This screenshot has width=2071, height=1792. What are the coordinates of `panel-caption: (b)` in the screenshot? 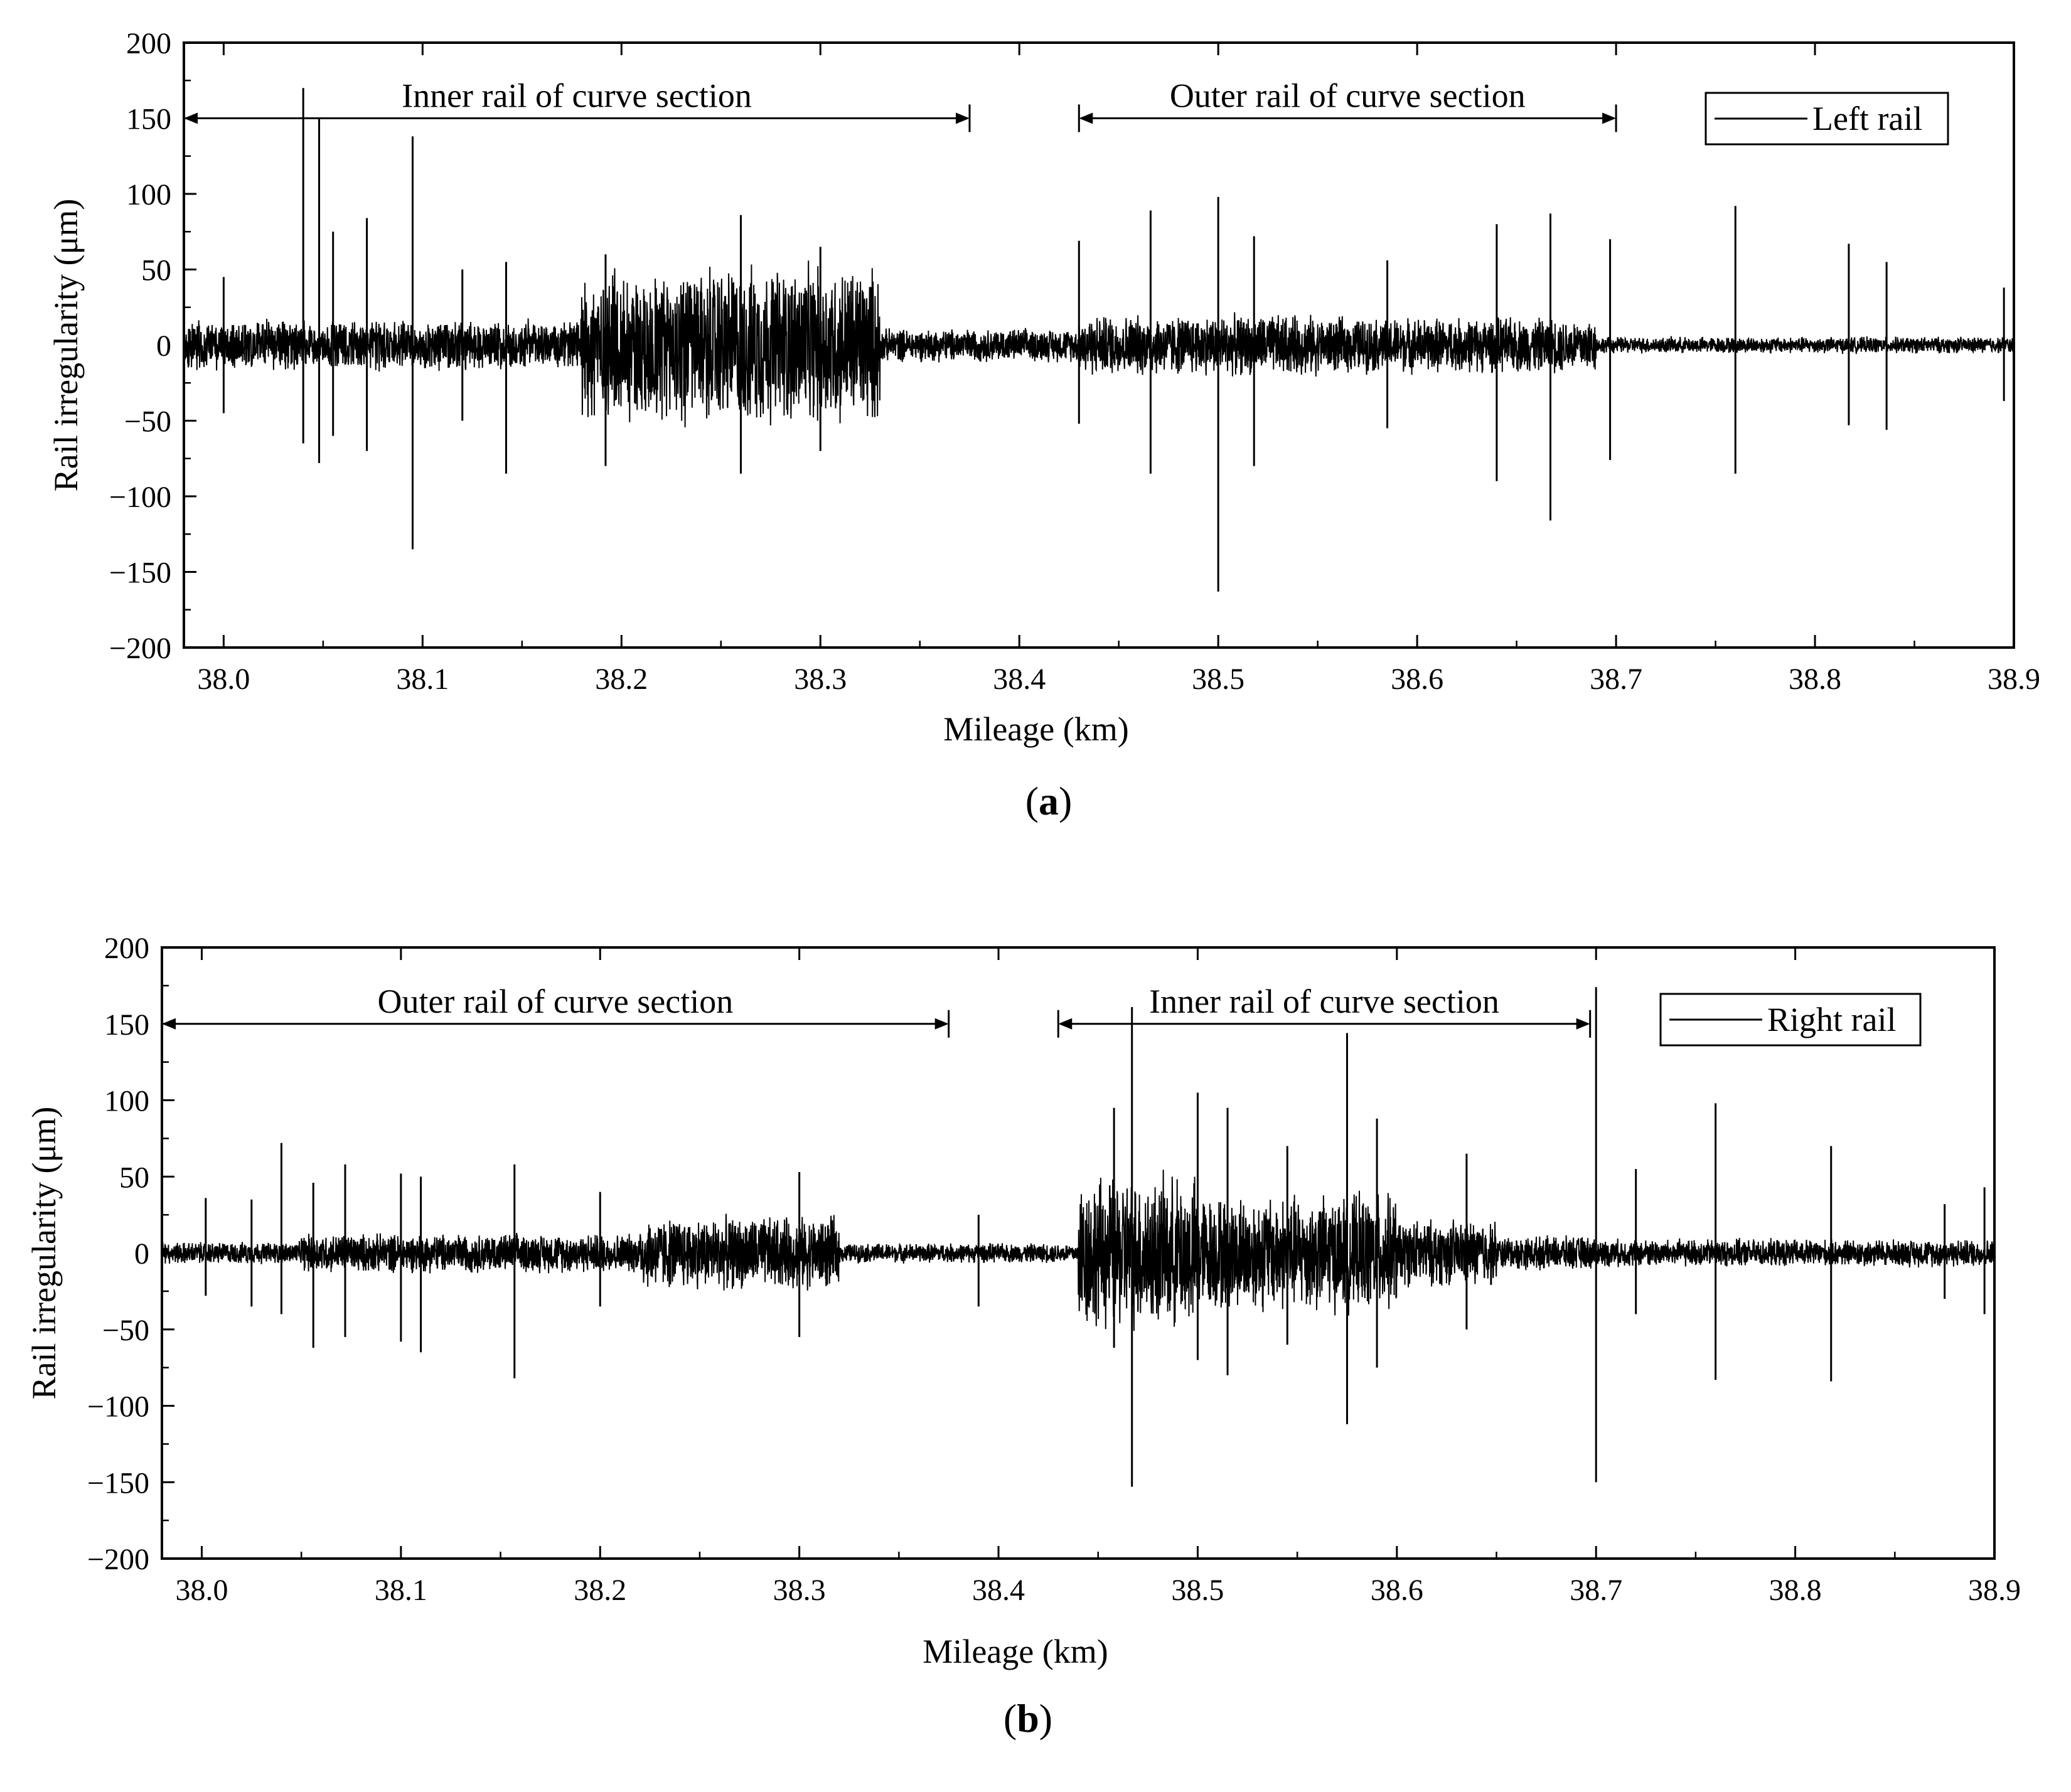 It's located at (1027, 1718).